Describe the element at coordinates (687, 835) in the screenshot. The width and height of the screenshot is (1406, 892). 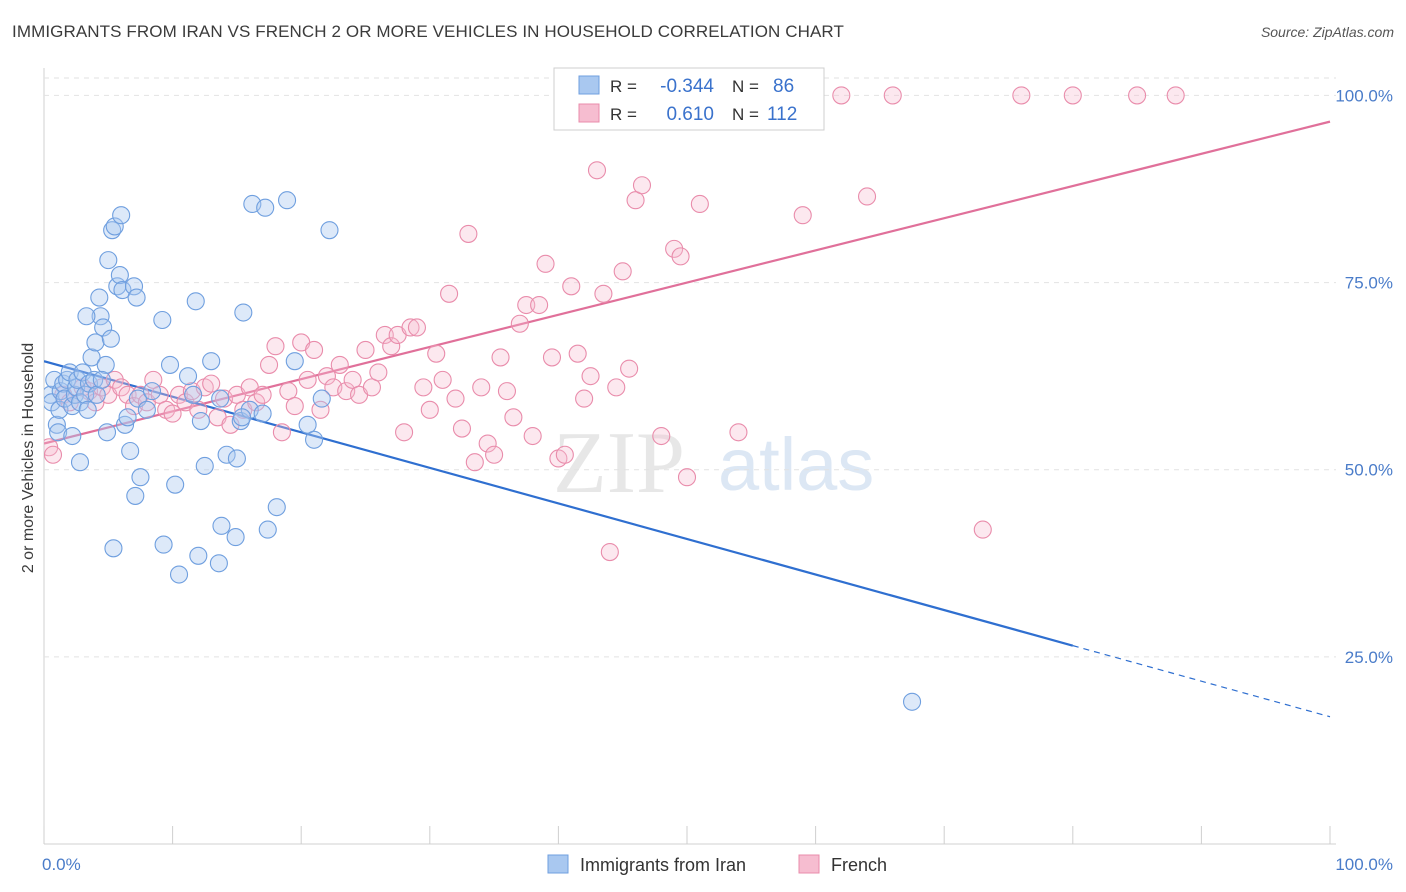
I see `x-ticks` at that location.